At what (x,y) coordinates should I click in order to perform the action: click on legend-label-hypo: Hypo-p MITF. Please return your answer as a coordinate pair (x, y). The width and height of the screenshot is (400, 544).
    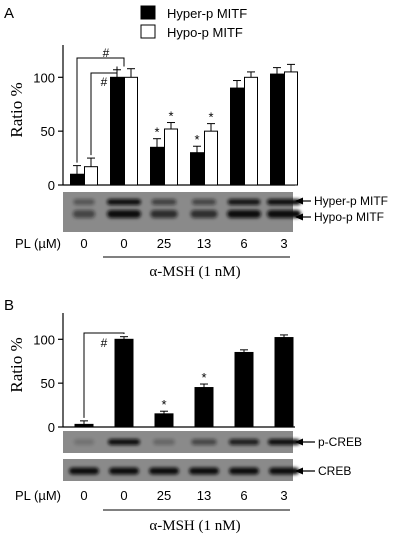
    Looking at the image, I should click on (205, 32).